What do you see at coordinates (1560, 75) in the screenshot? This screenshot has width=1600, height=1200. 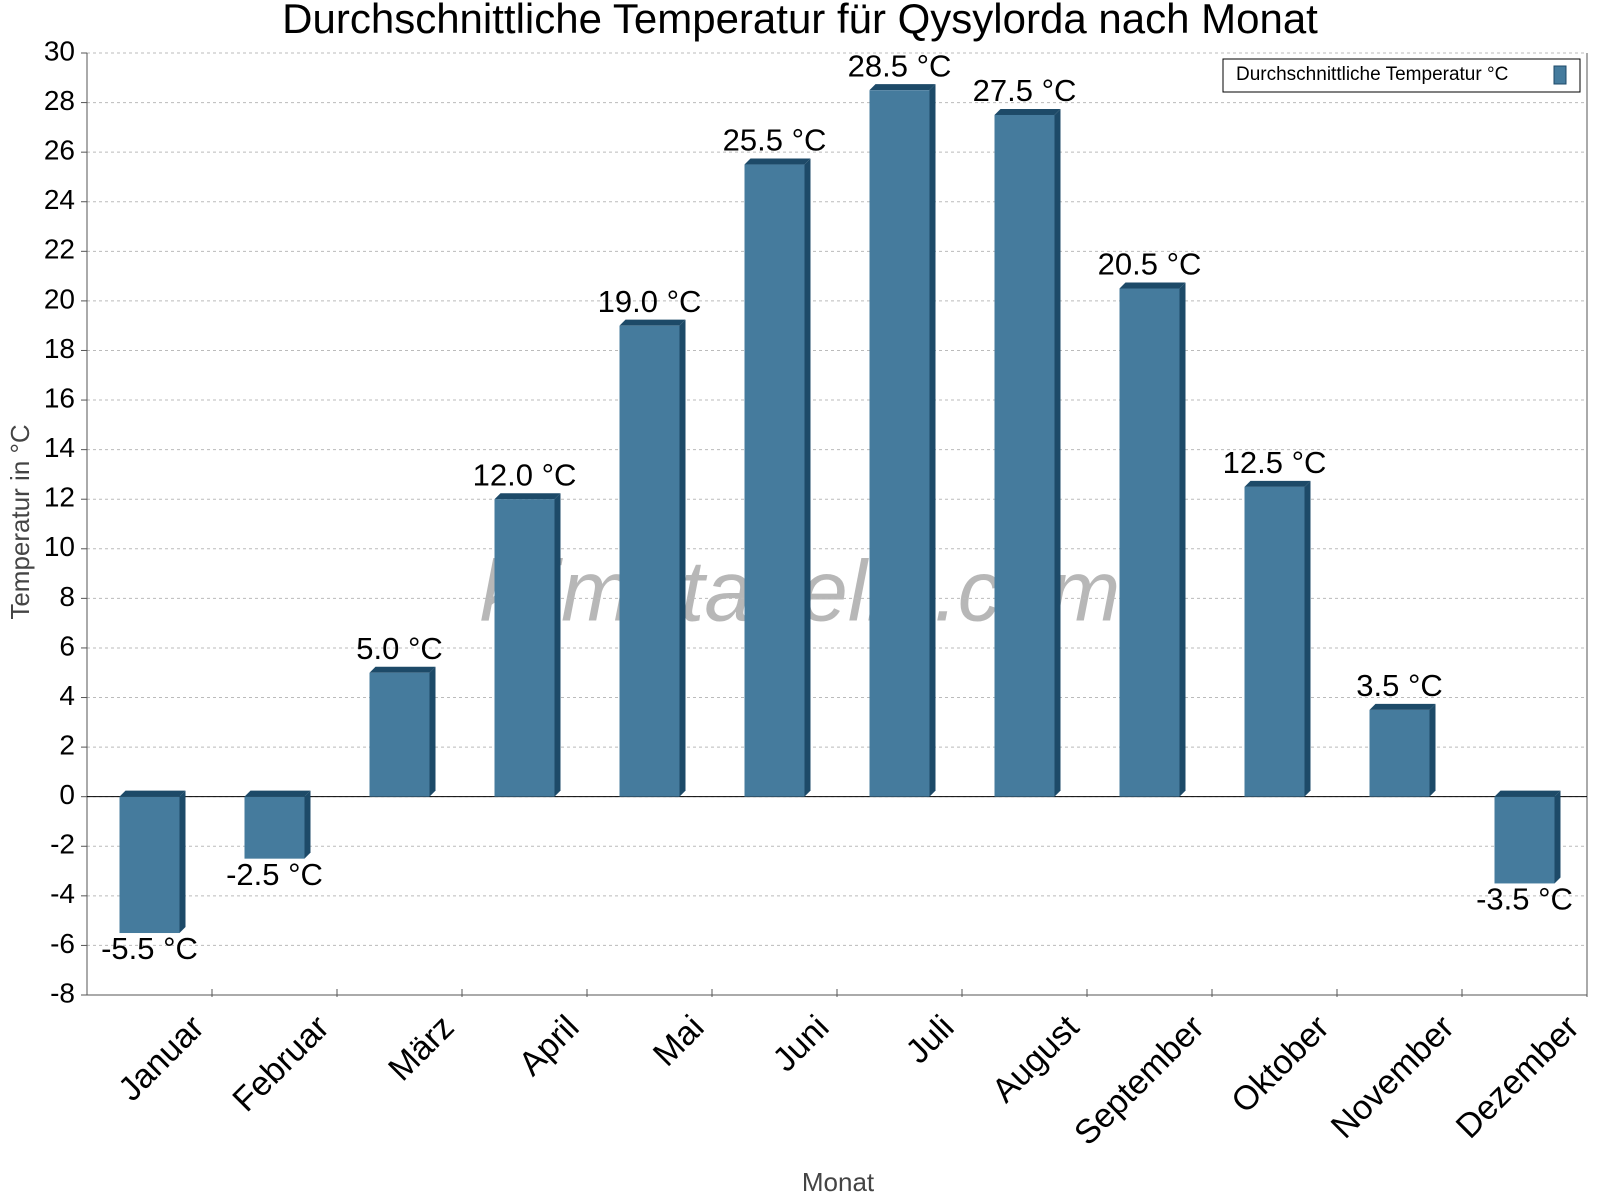 I see `legend-swatch` at bounding box center [1560, 75].